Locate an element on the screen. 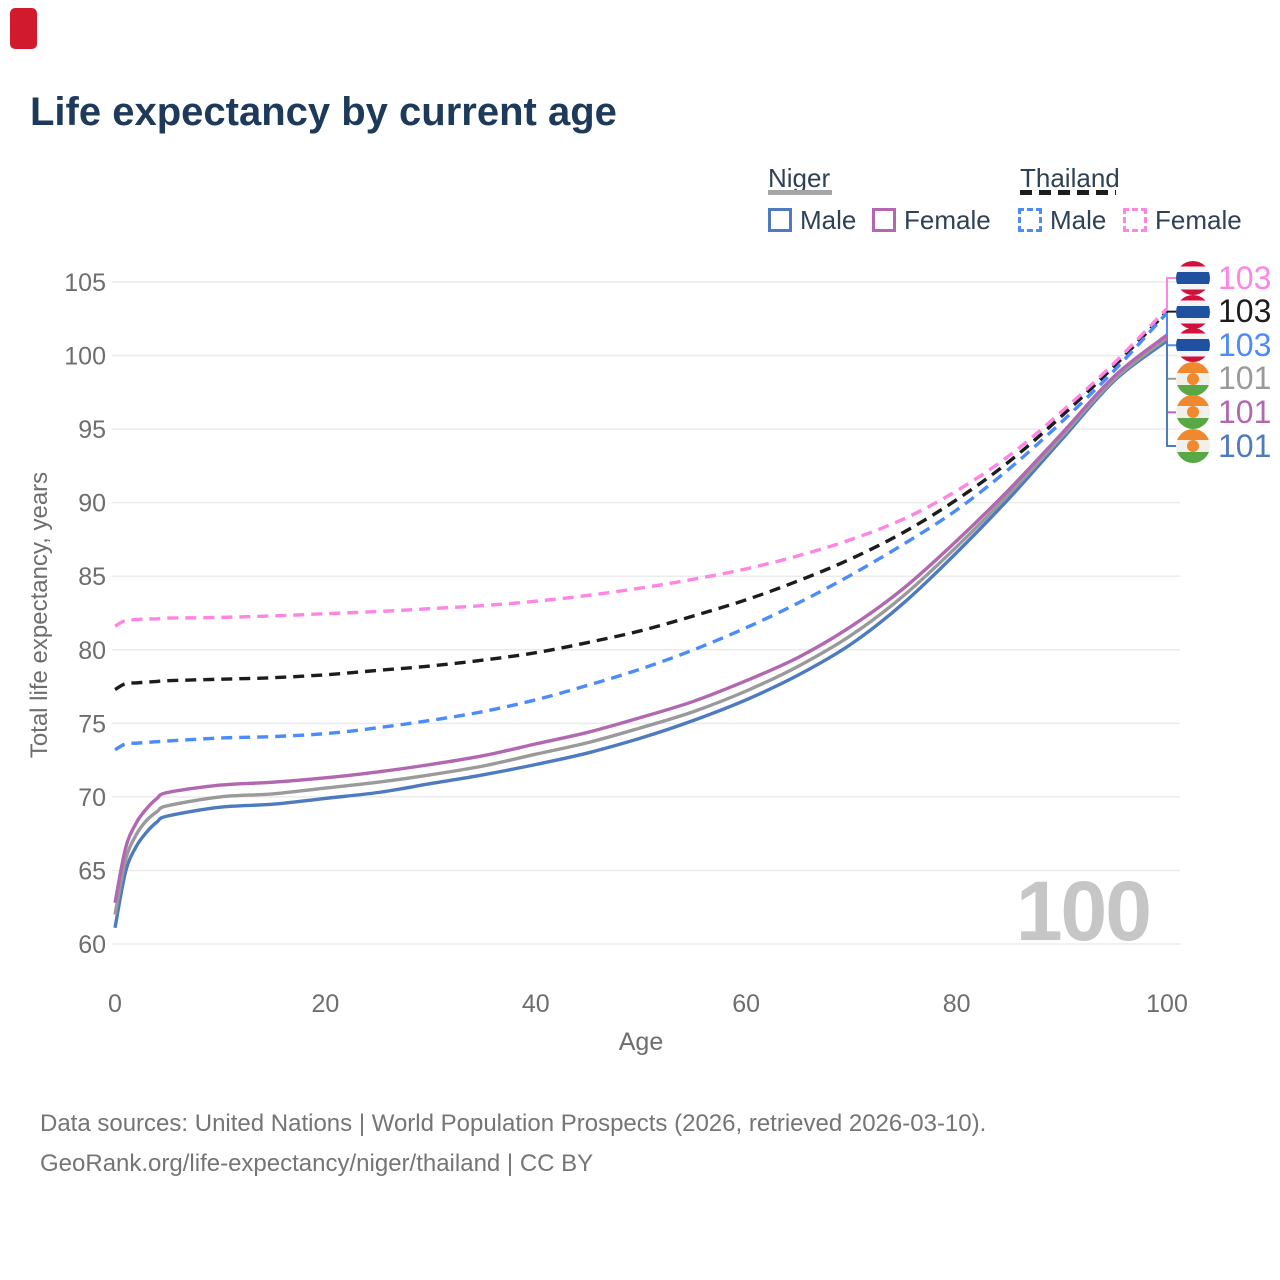  legend-label-thailand-male: Male is located at coordinates (1078, 220).